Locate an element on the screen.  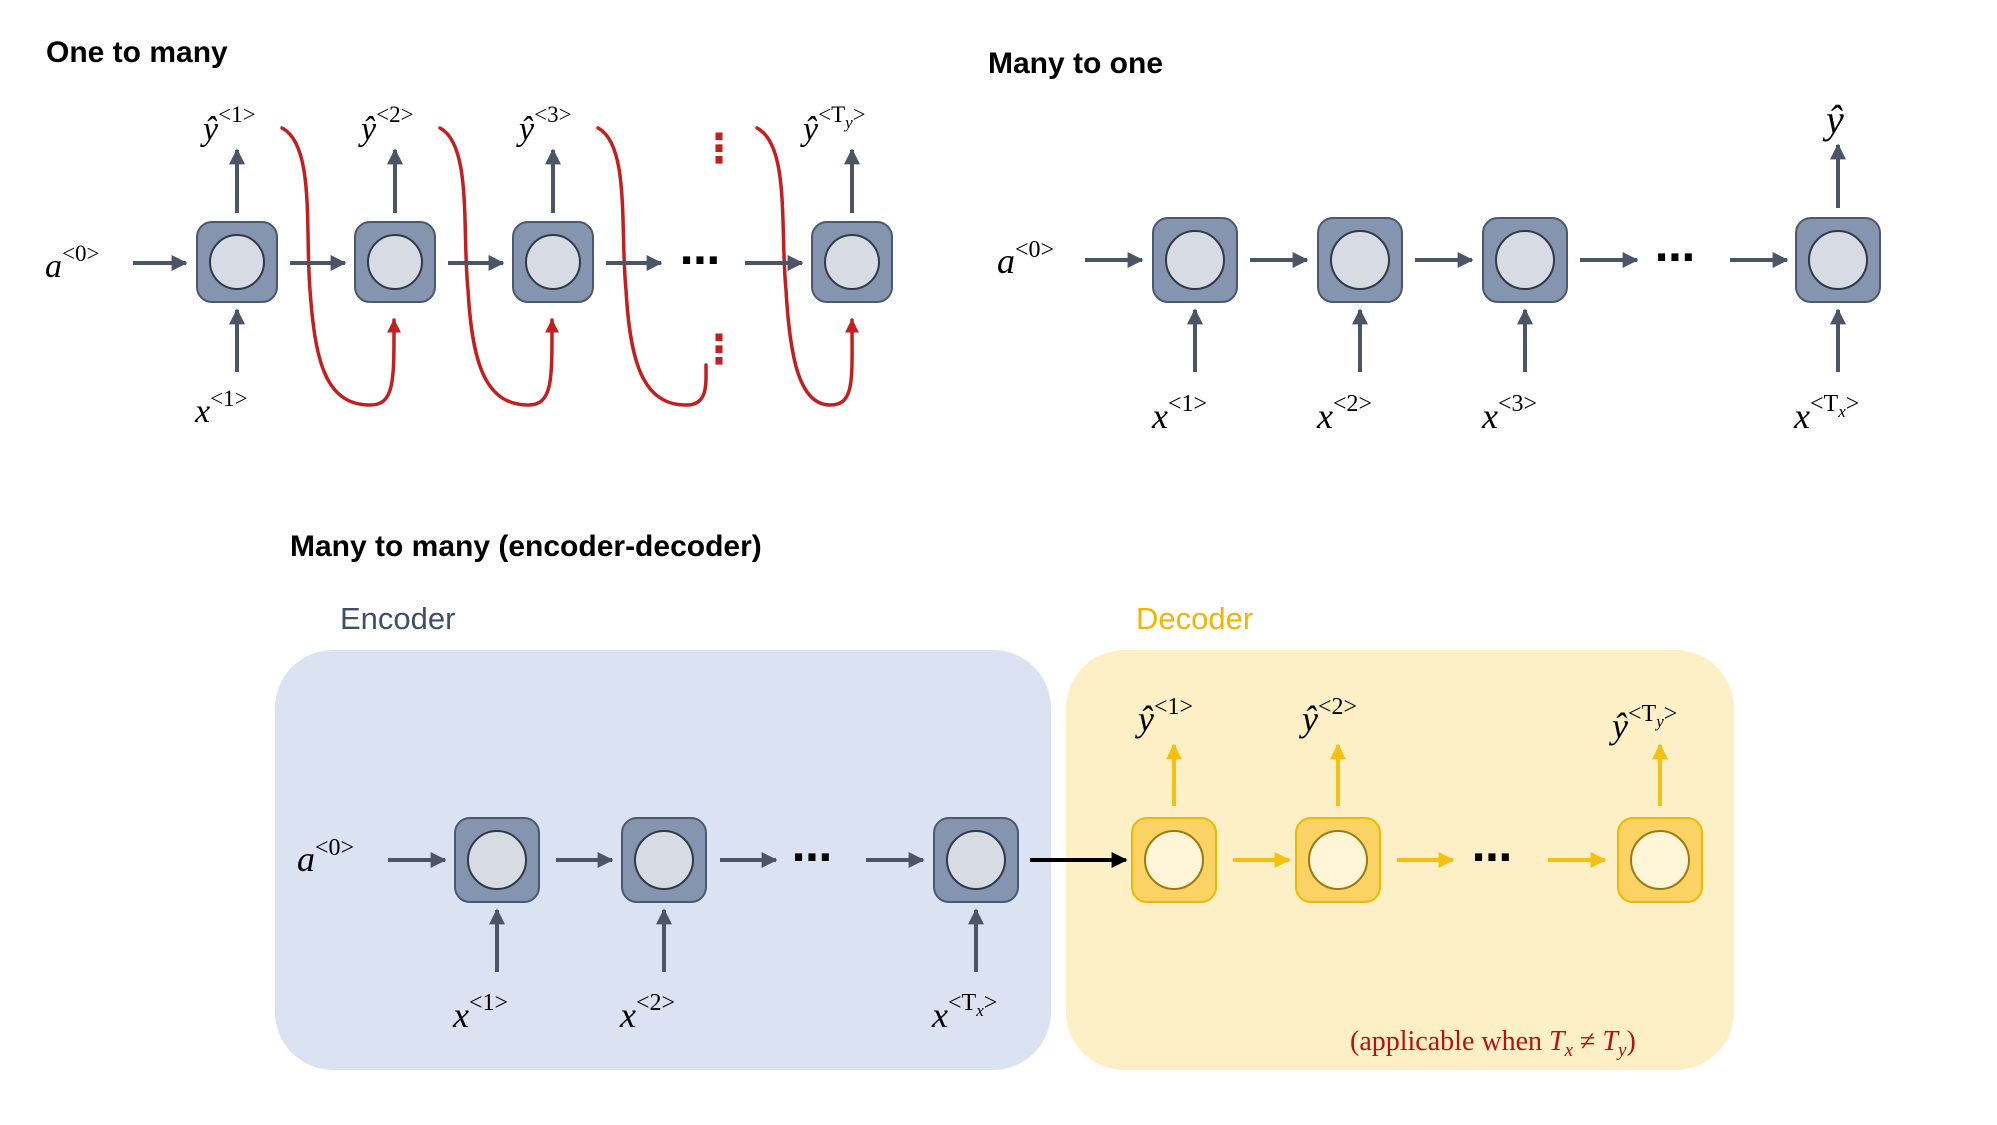
many-to-one-vertical-arrows is located at coordinates (1516, 257).